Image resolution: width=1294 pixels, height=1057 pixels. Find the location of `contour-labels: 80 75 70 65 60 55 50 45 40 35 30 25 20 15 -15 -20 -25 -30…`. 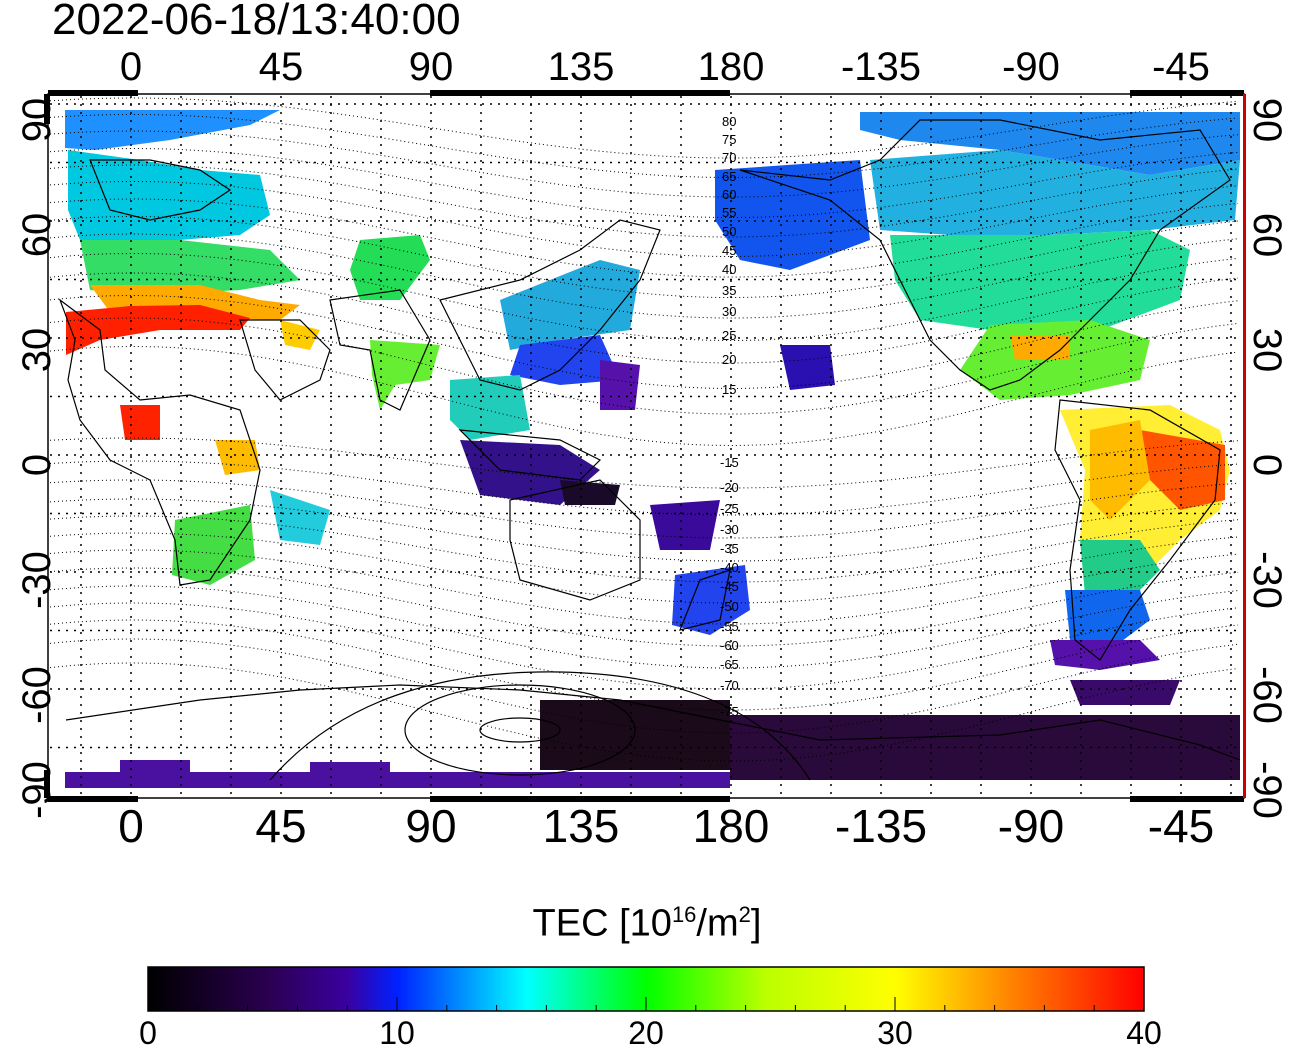

contour-labels: 80 75 70 65 60 55 50 45 40 35 30 25 20 15 -15 -20 -25 -30… is located at coordinates (729, 416).